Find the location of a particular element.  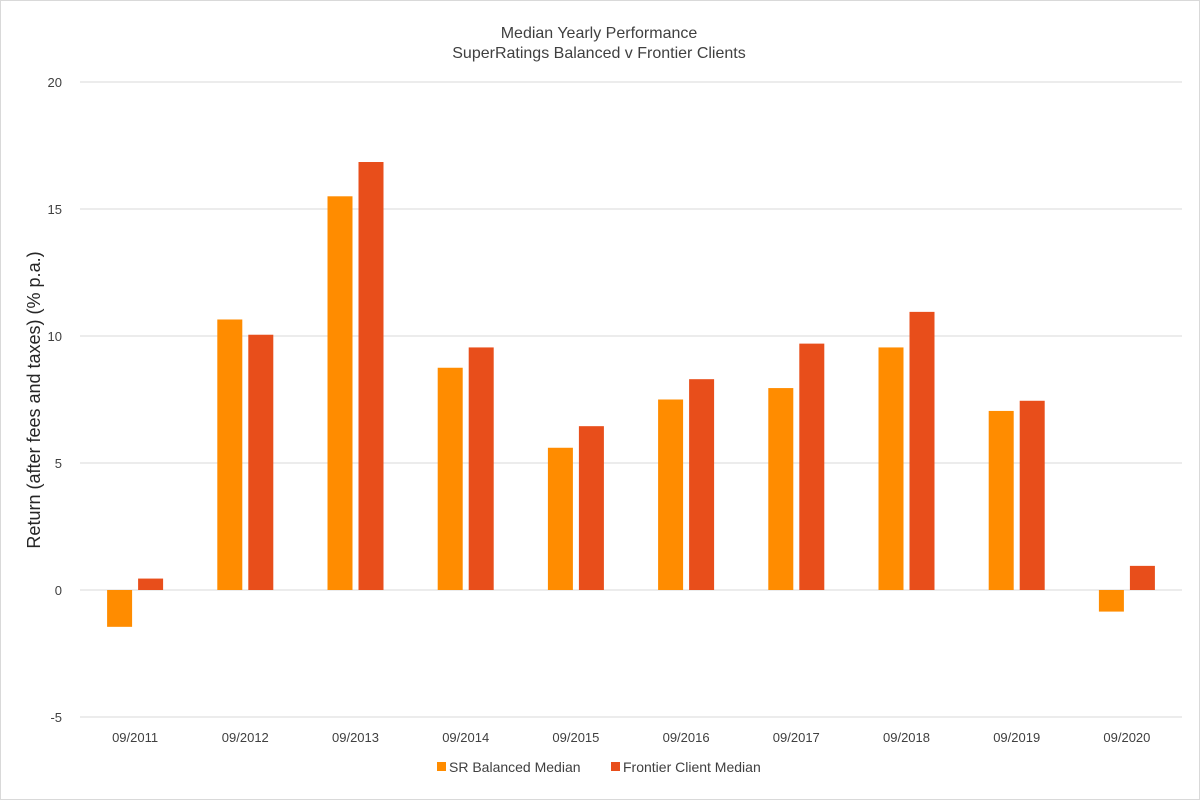

y-tick-label: 20 is located at coordinates (55, 82).